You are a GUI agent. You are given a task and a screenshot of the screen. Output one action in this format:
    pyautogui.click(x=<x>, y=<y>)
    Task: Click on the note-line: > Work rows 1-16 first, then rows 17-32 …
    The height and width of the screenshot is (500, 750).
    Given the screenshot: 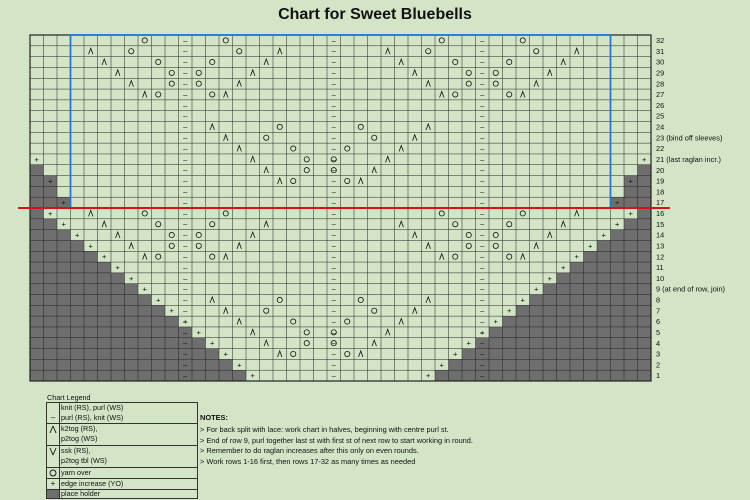 What is the action you would take?
    pyautogui.click(x=308, y=461)
    